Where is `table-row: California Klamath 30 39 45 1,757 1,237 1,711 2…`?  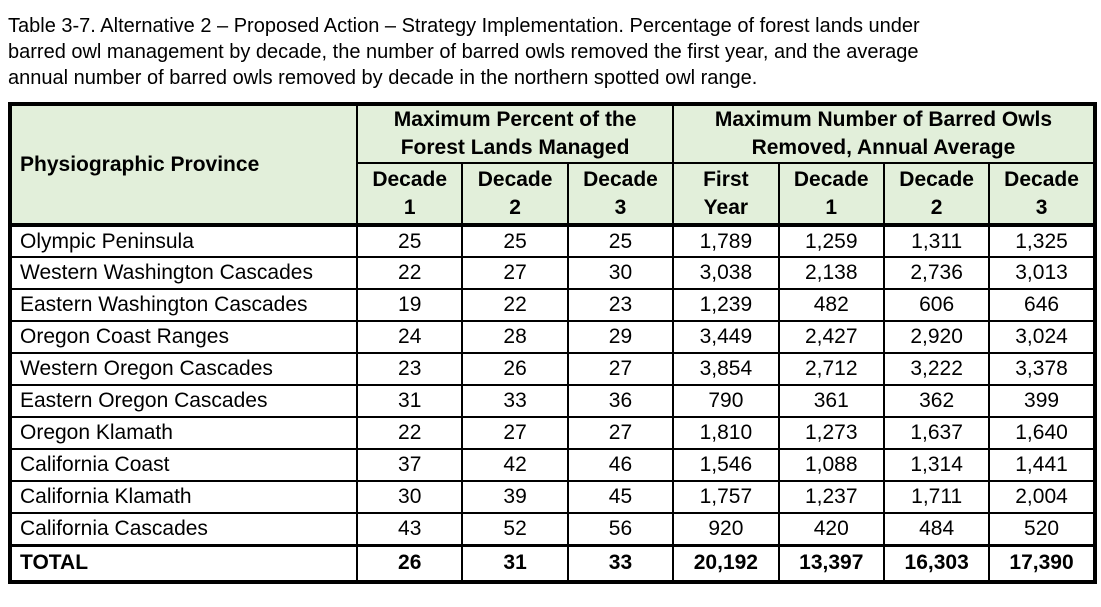
table-row: California Klamath 30 39 45 1,757 1,237 1,711 2… is located at coordinates (552, 497).